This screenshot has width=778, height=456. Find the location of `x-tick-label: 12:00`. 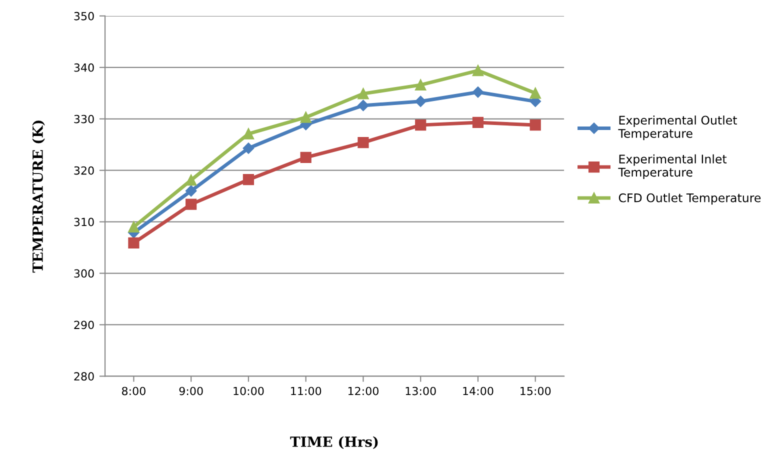

x-tick-label: 12:00 is located at coordinates (363, 391).